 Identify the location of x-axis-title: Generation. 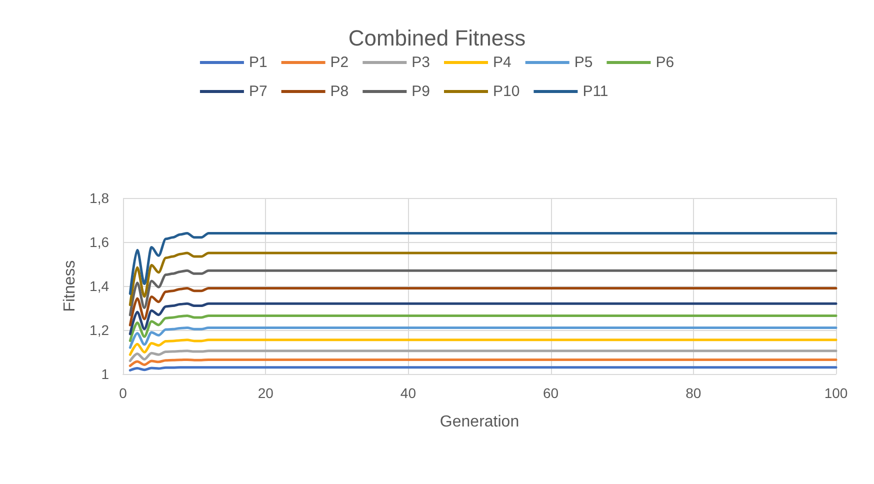
(480, 422).